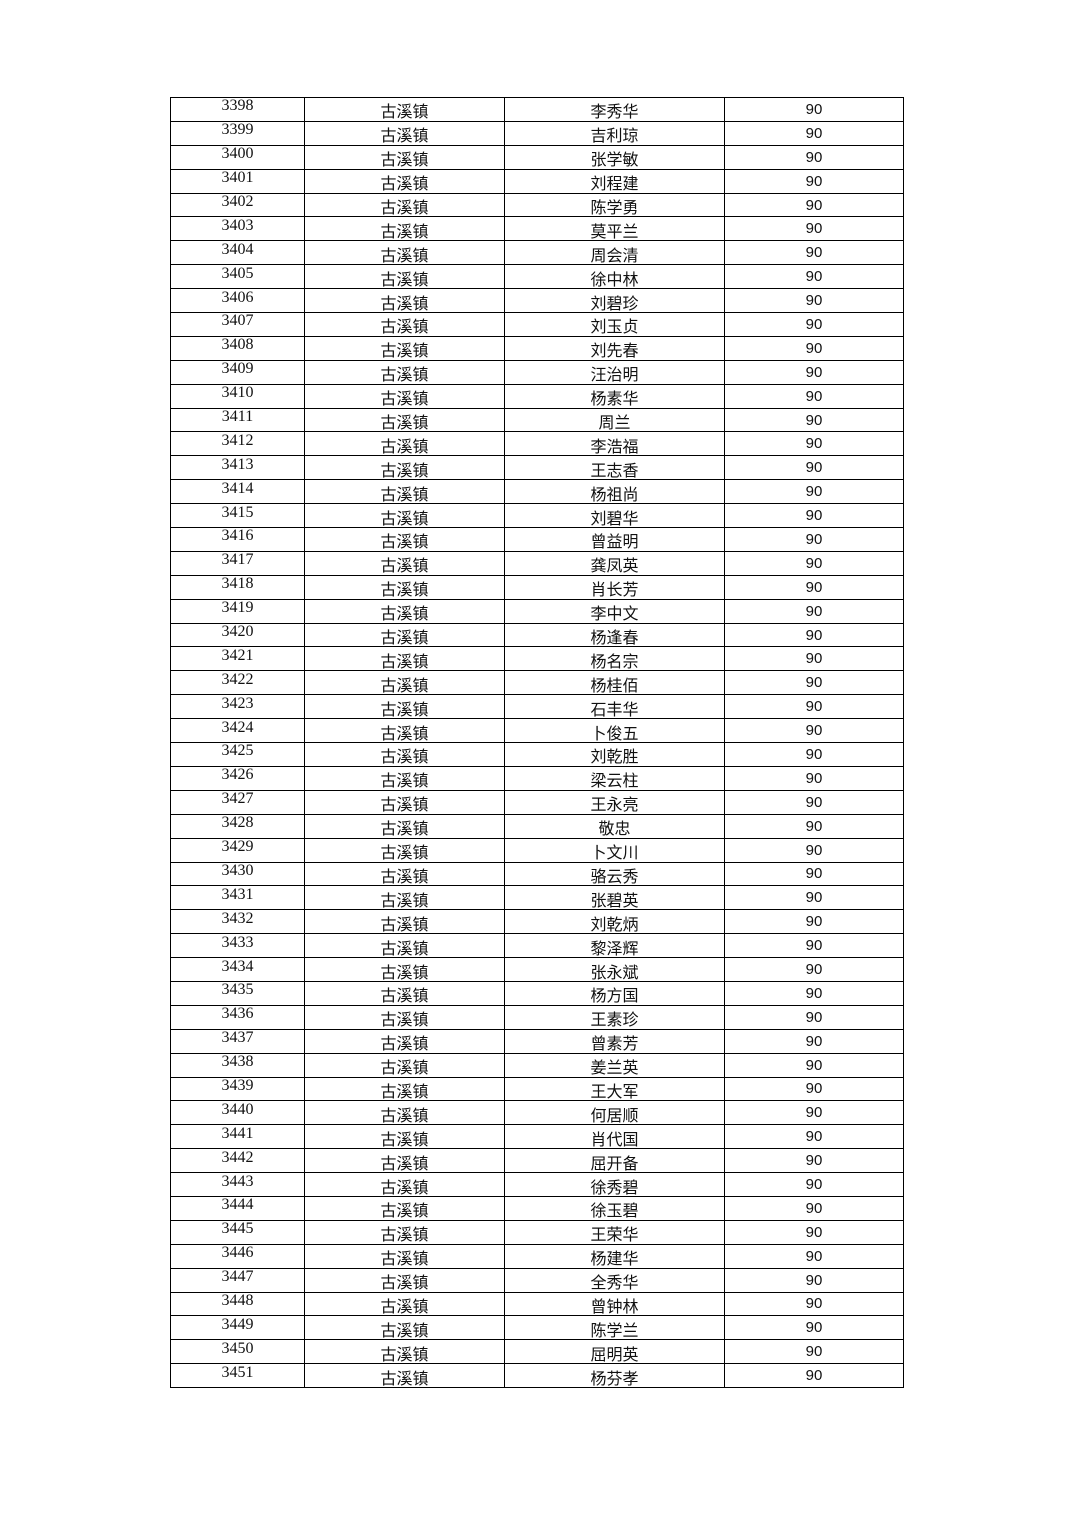 This screenshot has width=1074, height=1520. What do you see at coordinates (537, 922) in the screenshot?
I see `table-row: 3432 古溪镇 刘乾炳 90` at bounding box center [537, 922].